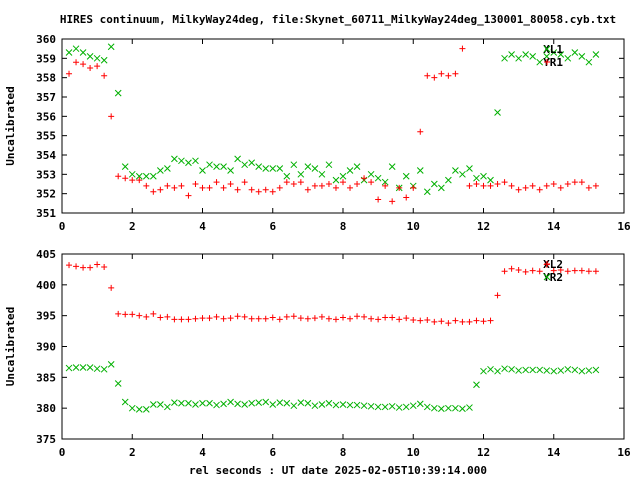  I want to click on x-tick-label: 8, so click(343, 226).